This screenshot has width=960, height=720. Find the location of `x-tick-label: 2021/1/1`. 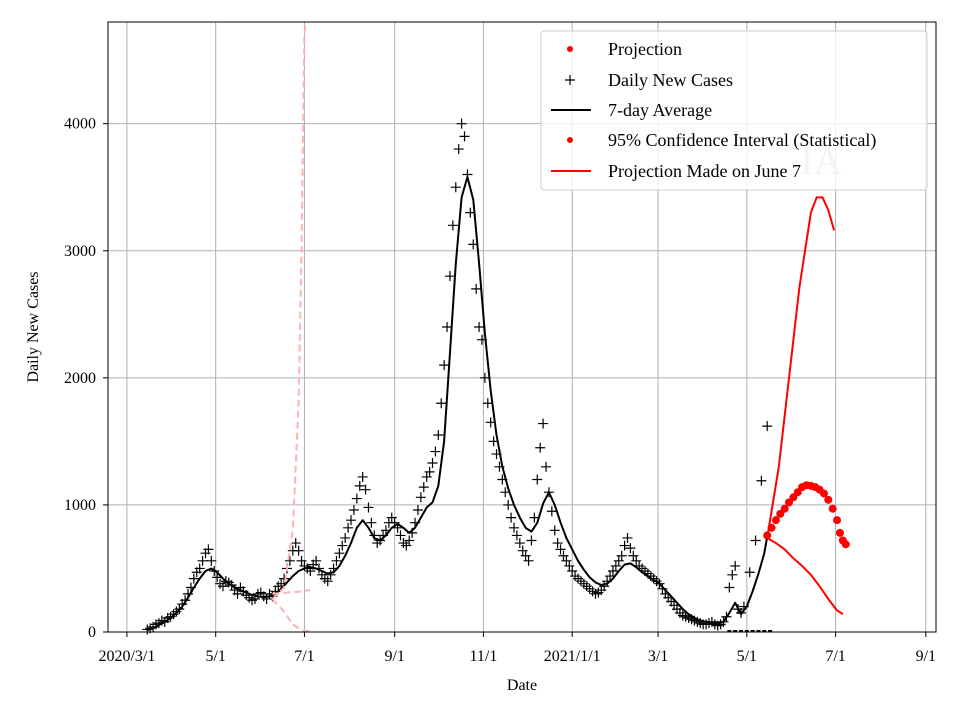

x-tick-label: 2021/1/1 is located at coordinates (572, 656).